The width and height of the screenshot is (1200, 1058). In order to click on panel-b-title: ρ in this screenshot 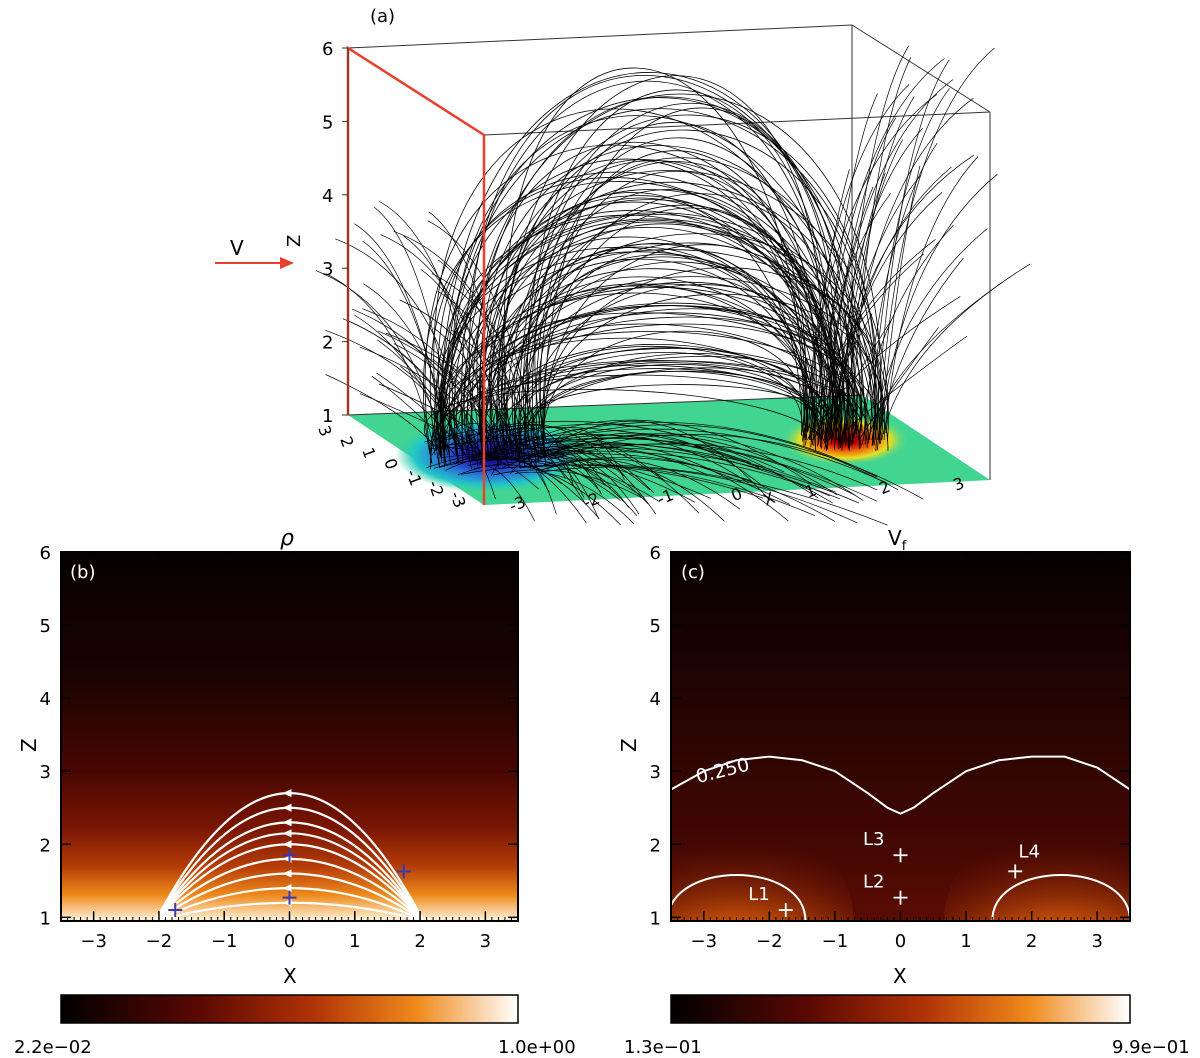, I will do `click(287, 538)`.